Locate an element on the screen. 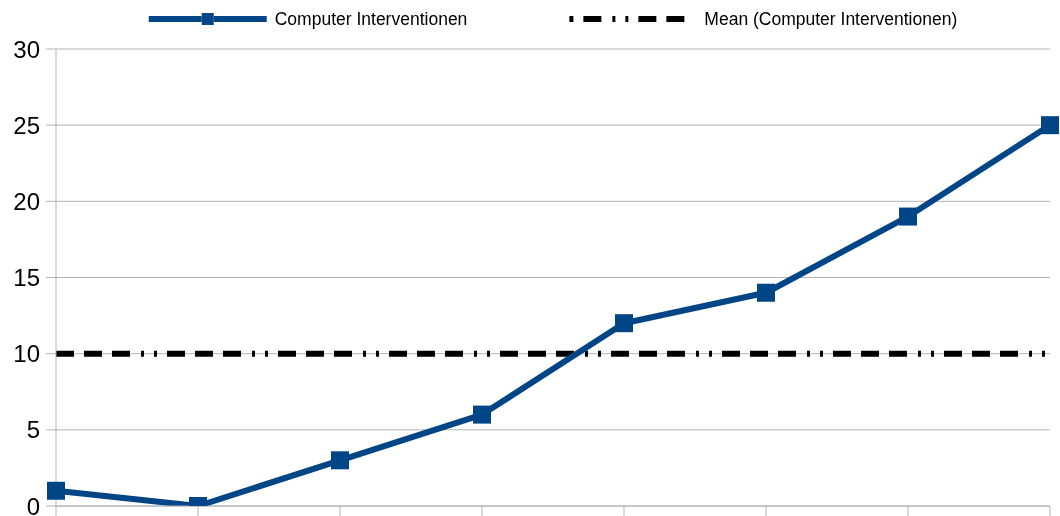  y-tick-label: 0 is located at coordinates (33, 504).